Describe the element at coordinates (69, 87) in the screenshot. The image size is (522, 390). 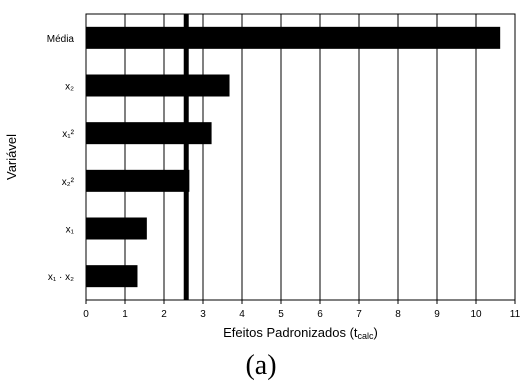
I see `y-tick-label: x₂` at that location.